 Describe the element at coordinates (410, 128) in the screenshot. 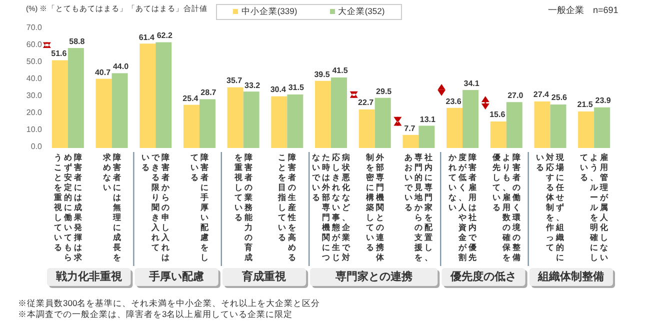

I see `data-label: 7.7` at that location.